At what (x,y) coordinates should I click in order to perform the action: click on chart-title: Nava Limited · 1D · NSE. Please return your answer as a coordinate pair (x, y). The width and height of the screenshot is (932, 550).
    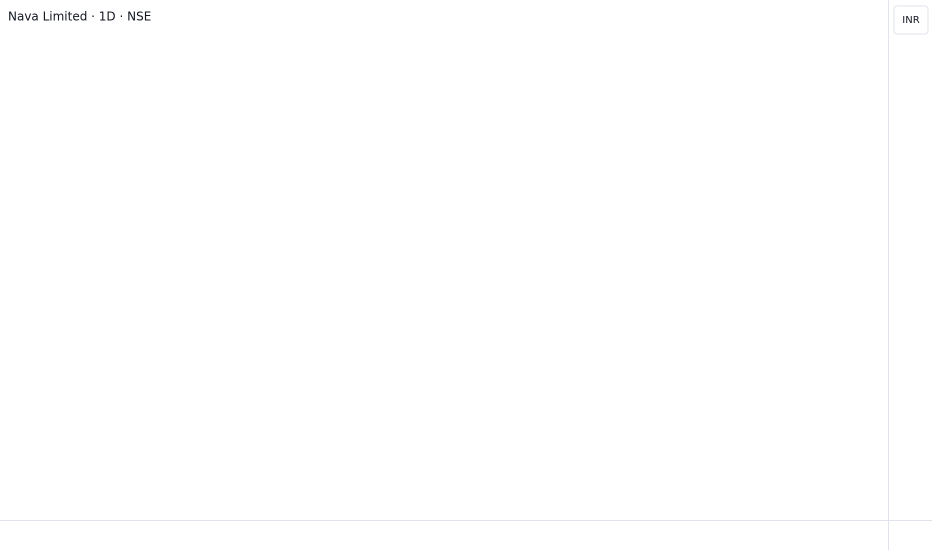
    Looking at the image, I should click on (79, 17).